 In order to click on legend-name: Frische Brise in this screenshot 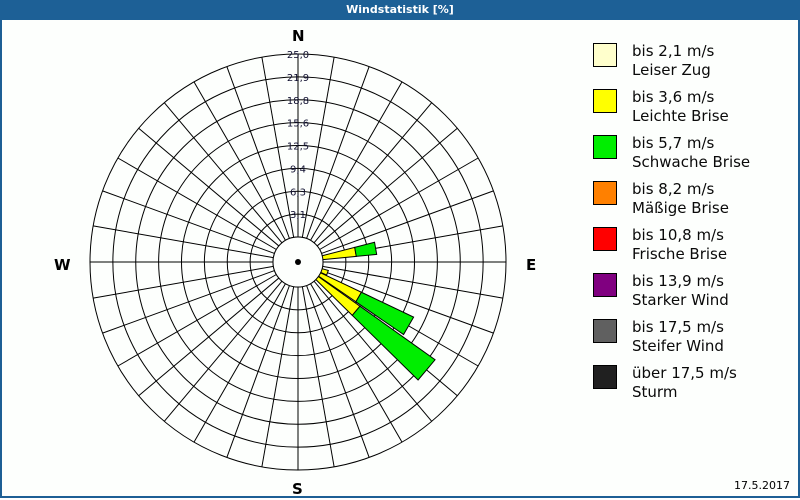, I will do `click(680, 254)`.